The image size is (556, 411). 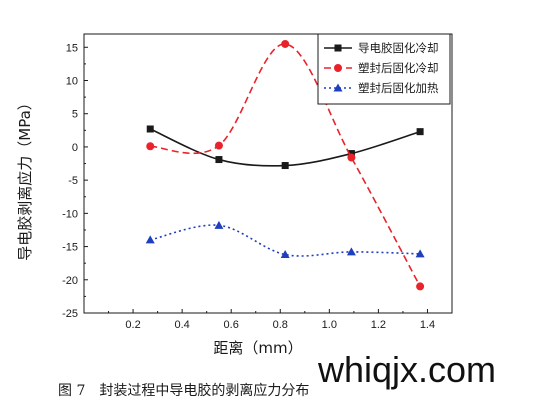 What do you see at coordinates (72, 82) in the screenshot?
I see `y-tick-label: 10` at bounding box center [72, 82].